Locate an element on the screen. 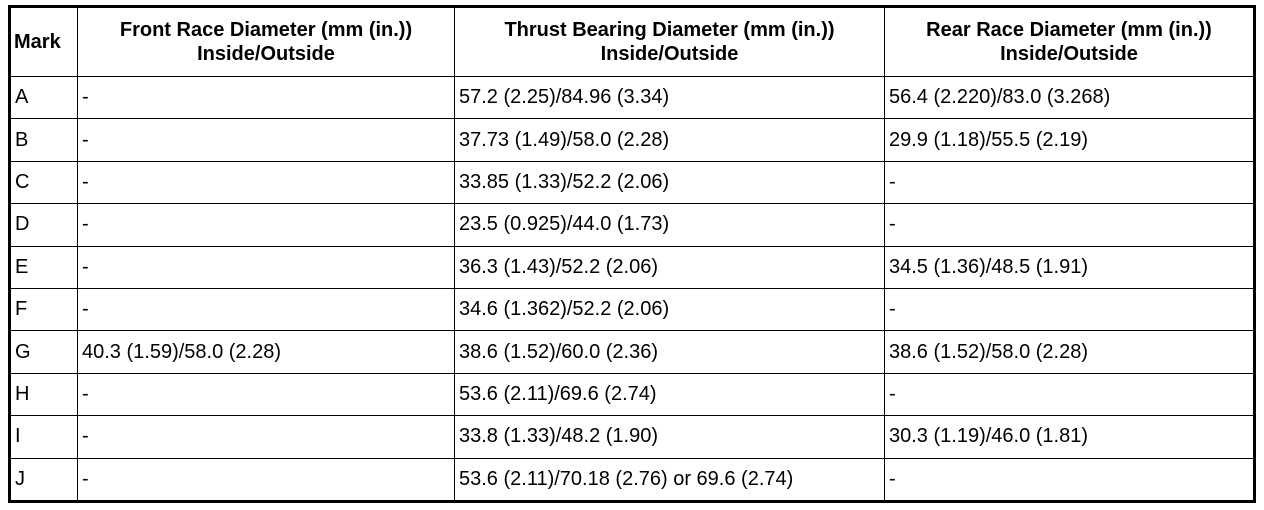  table-row: C -33.85 (1.33)/52.2 (2.06) - is located at coordinates (632, 182).